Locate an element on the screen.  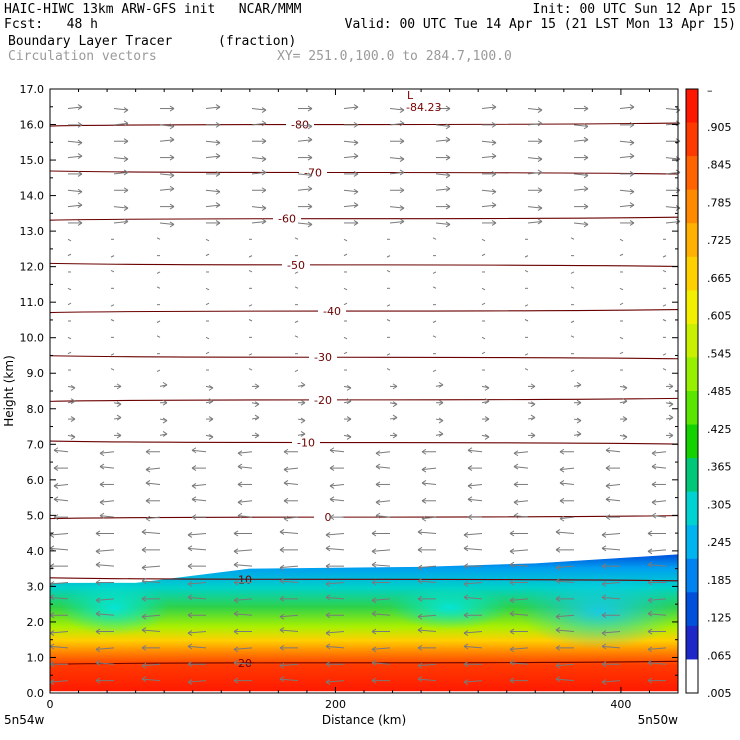
y-tick-label: 15.0 is located at coordinates (32, 160).